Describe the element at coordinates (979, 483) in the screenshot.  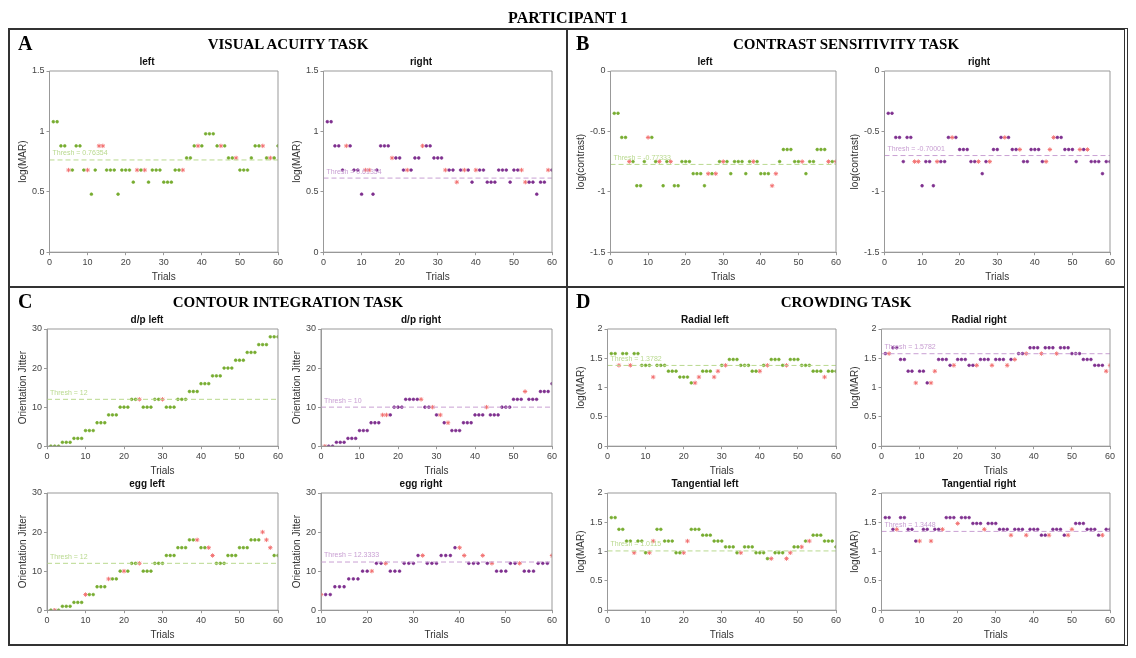
I see `chart-title: Tangential right` at that location.